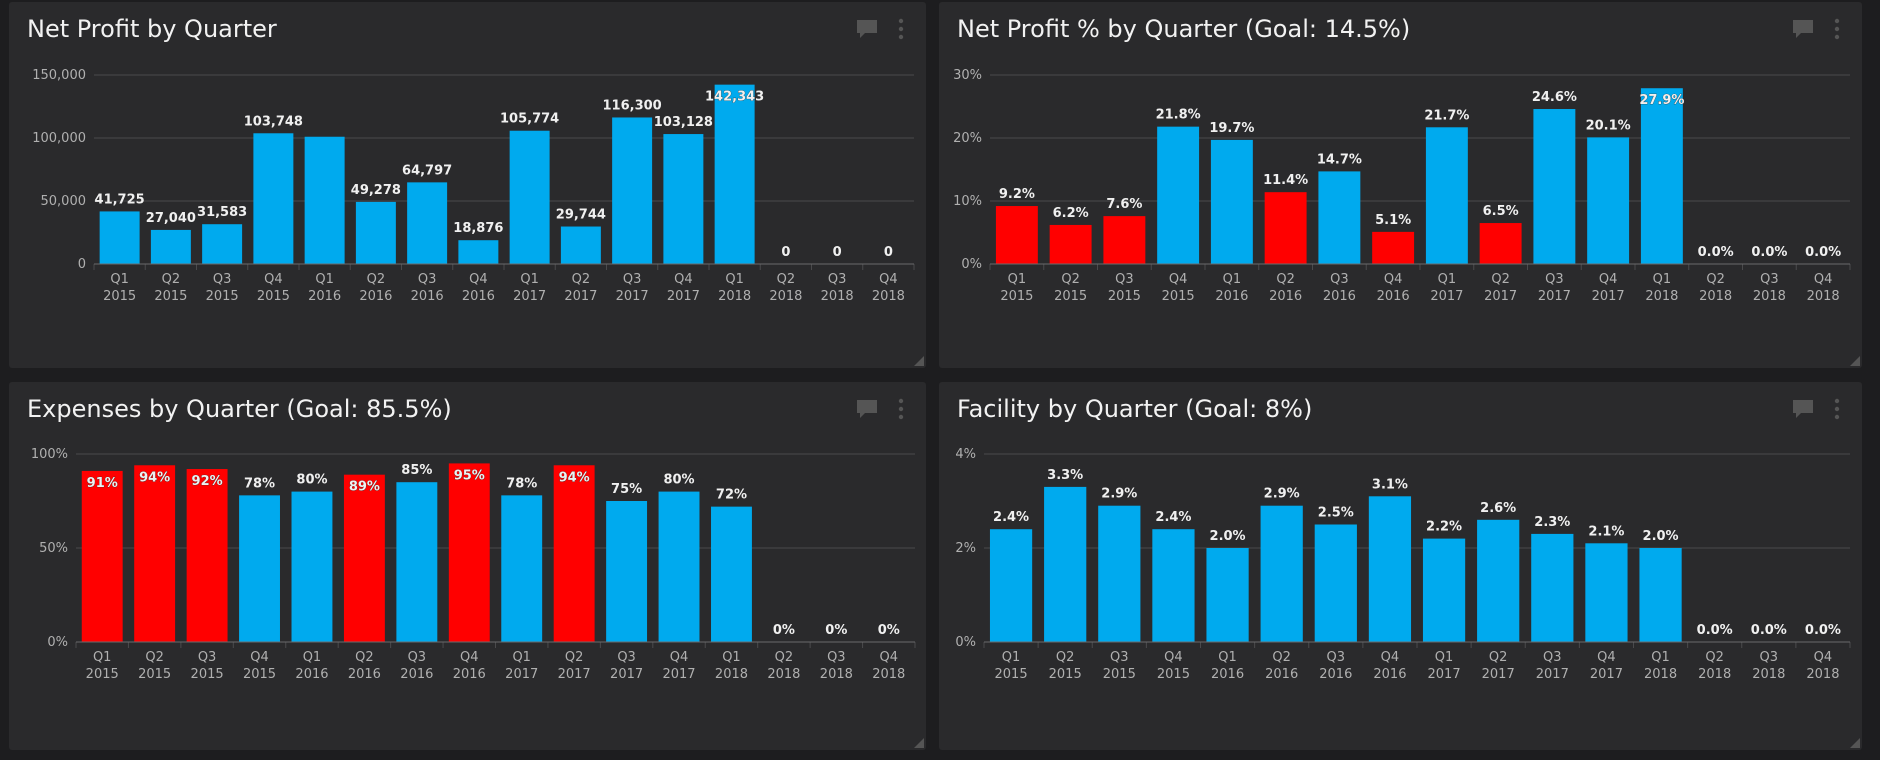 The width and height of the screenshot is (1880, 760). Describe the element at coordinates (1339, 159) in the screenshot. I see `data-label: 14.7%` at that location.